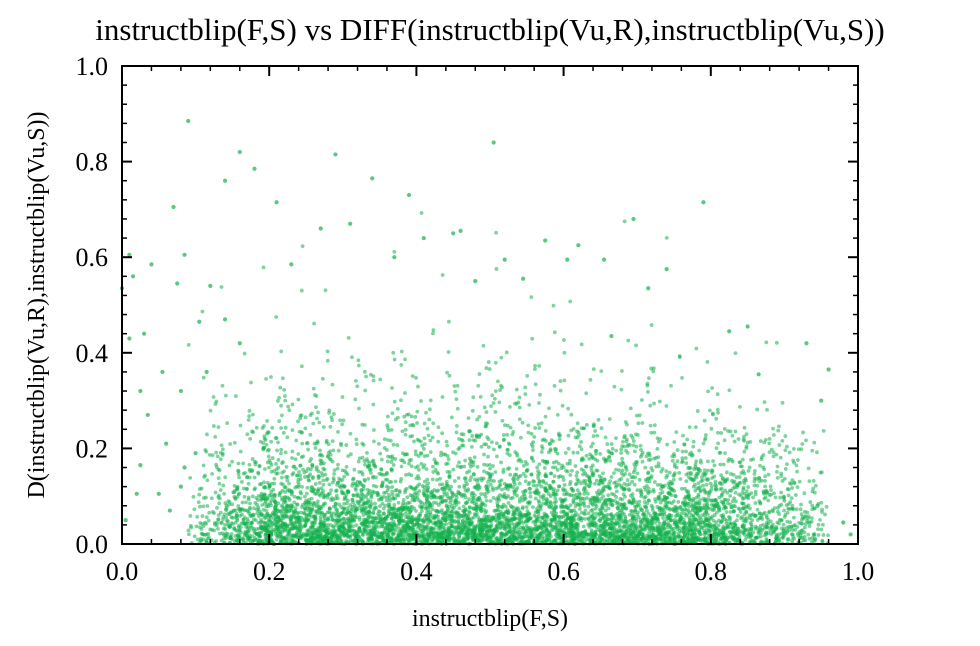 Image resolution: width=980 pixels, height=646 pixels. What do you see at coordinates (792, 480) in the screenshot?
I see `data-point-2045` at bounding box center [792, 480].